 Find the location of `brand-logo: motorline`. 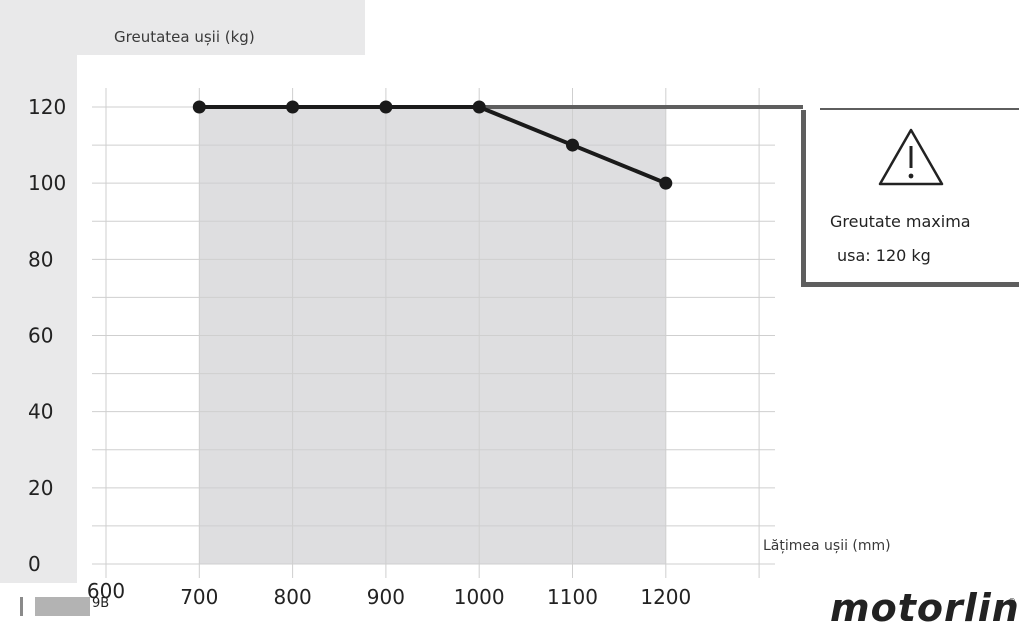

brand-logo: motorline is located at coordinates (924, 608).